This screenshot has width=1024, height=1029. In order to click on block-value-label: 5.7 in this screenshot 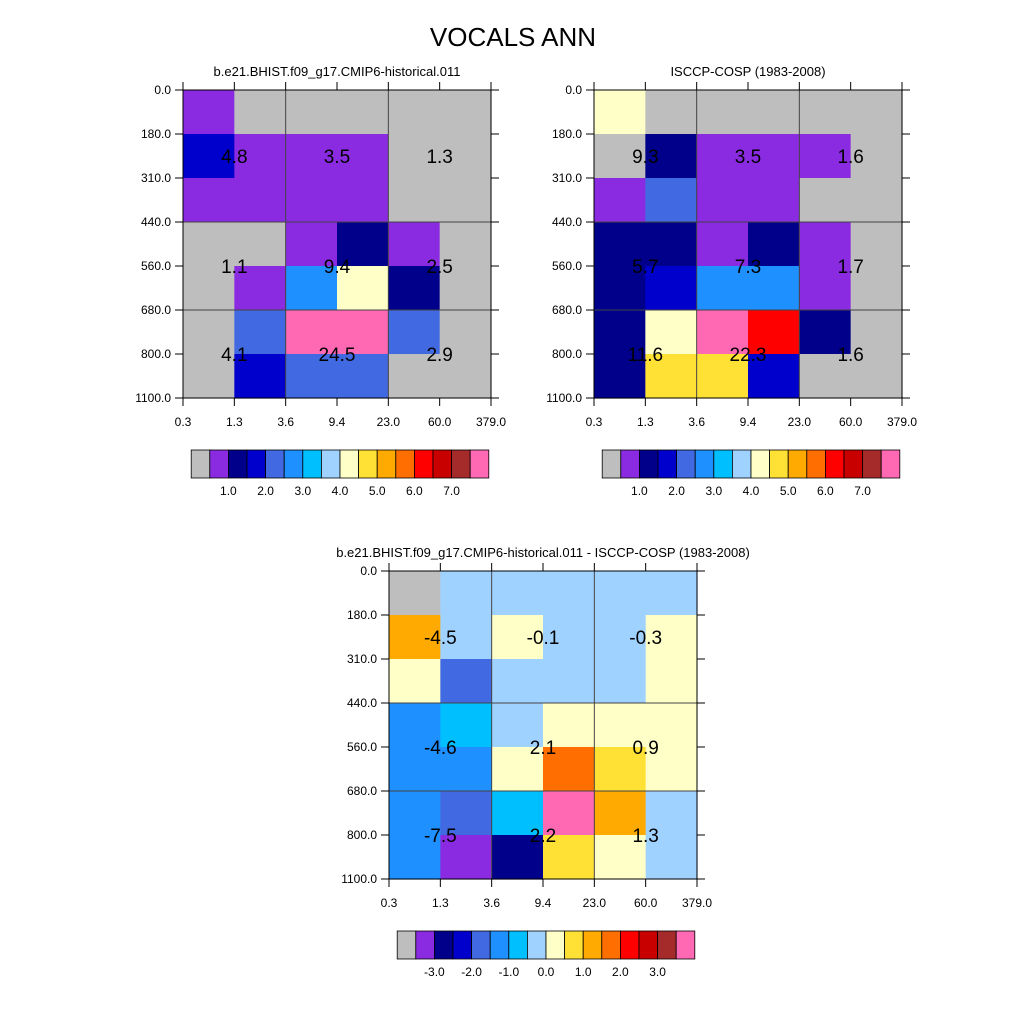, I will do `click(645, 267)`.